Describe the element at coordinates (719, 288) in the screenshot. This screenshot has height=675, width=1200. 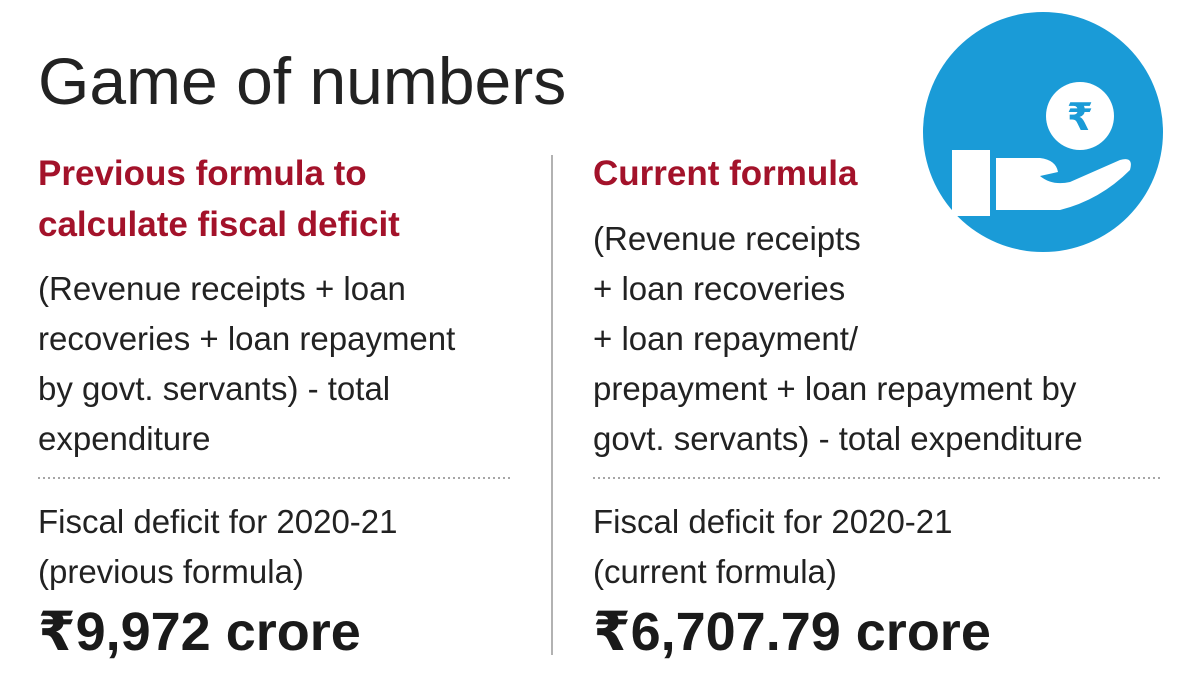
I see `formula-line: + loan recoveries` at that location.